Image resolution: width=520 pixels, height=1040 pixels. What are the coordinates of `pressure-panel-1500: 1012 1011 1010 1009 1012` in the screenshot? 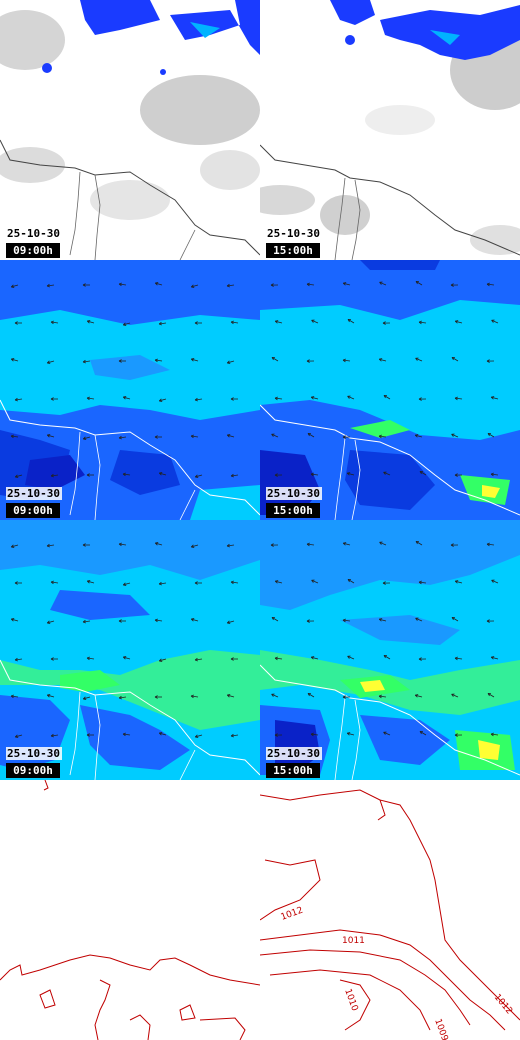 It's located at (390, 910).